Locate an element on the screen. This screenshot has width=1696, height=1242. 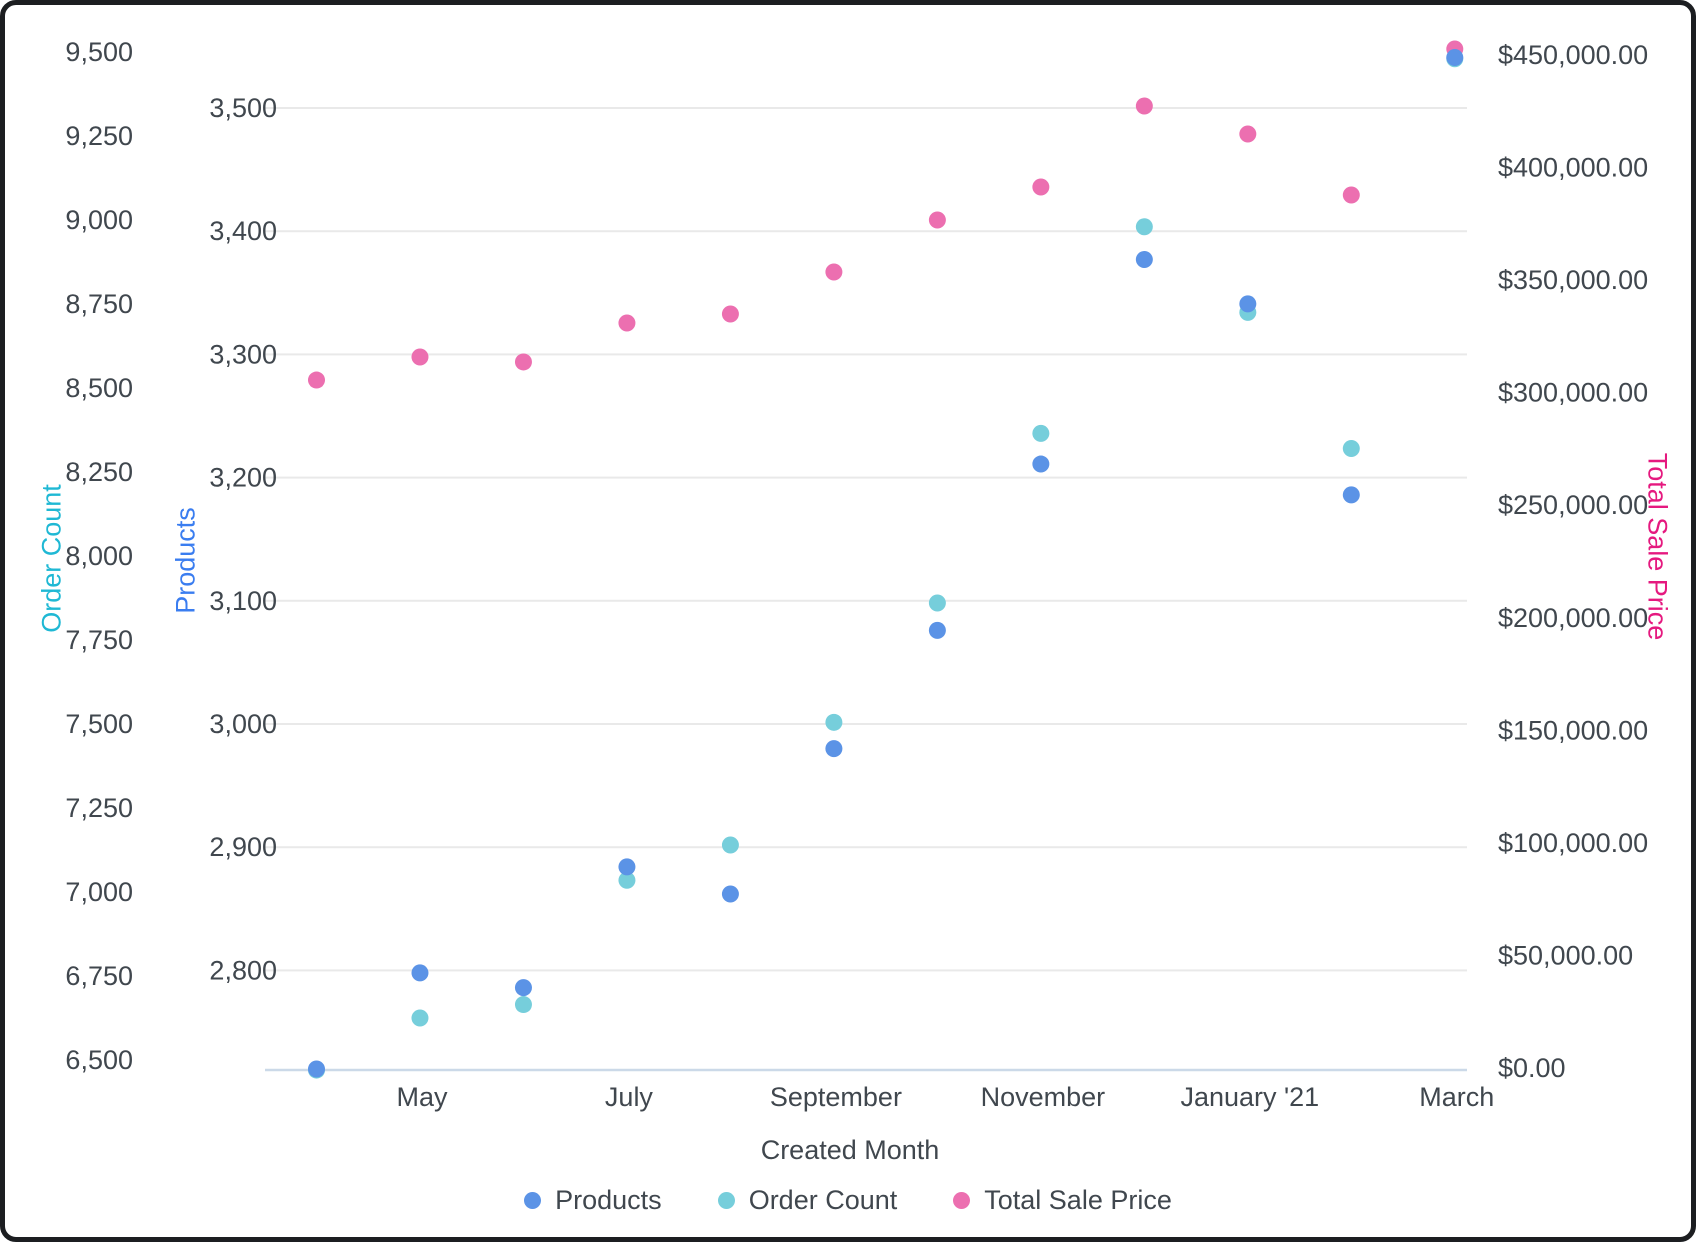
y-tick-label-order_count: 8,250 is located at coordinates (99, 472).